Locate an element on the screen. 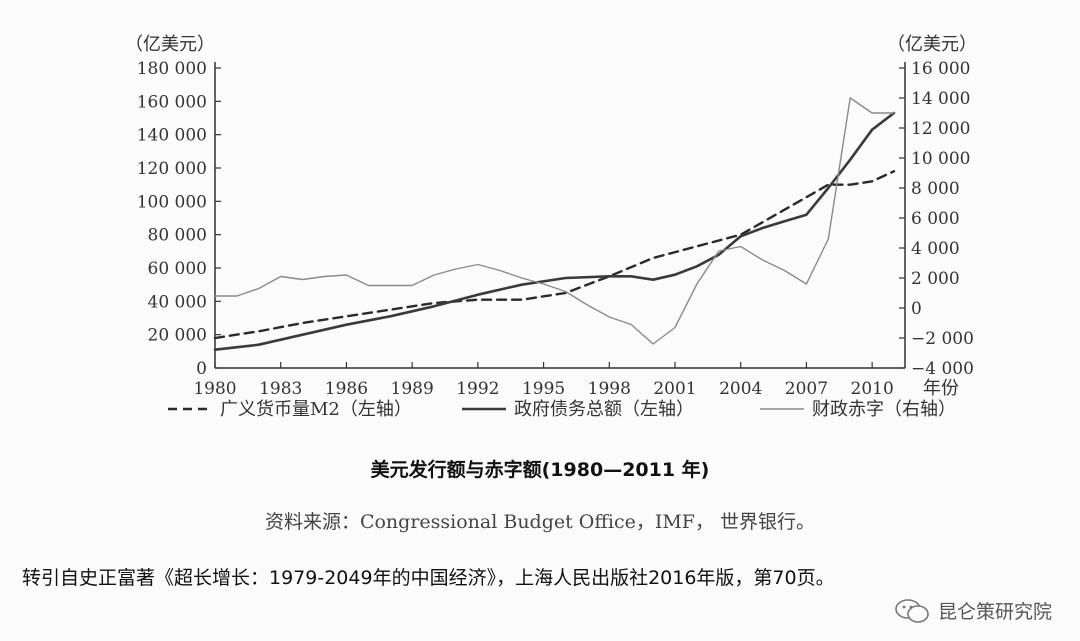 This screenshot has height=641, width=1080. left-tick-label: 180 000 is located at coordinates (172, 69).